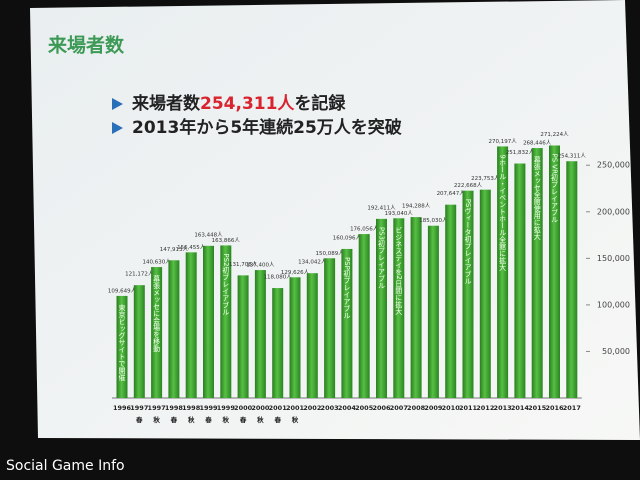 The height and width of the screenshot is (480, 640). What do you see at coordinates (329, 253) in the screenshot?
I see `value-label: 150,089人` at bounding box center [329, 253].